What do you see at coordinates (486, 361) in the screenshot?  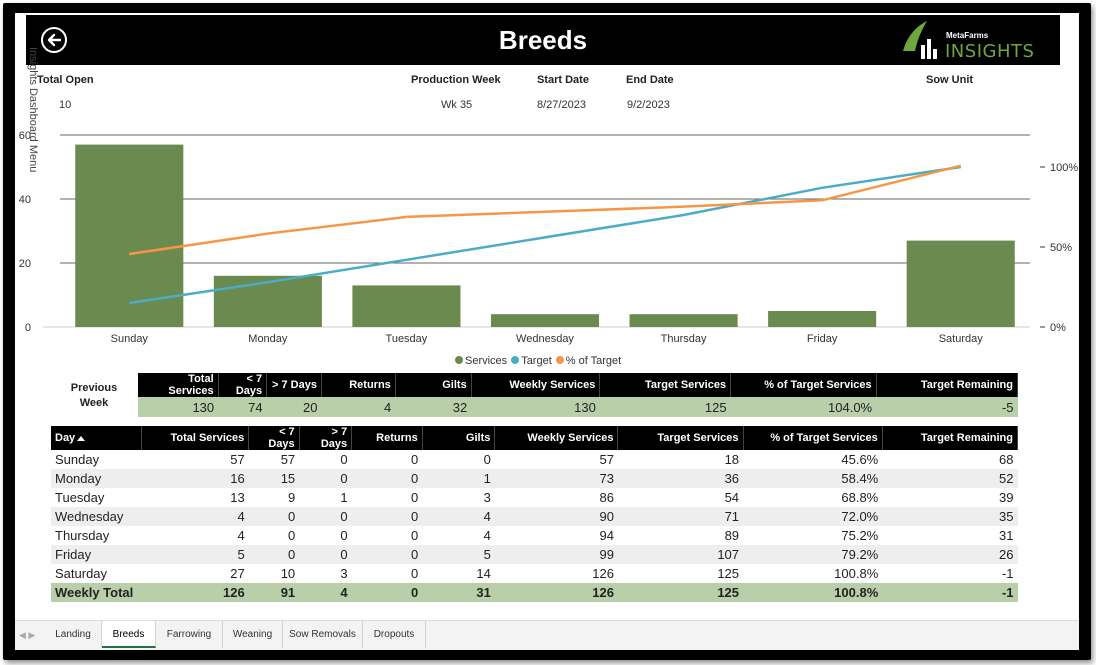 I see `legend-services-label: Services` at bounding box center [486, 361].